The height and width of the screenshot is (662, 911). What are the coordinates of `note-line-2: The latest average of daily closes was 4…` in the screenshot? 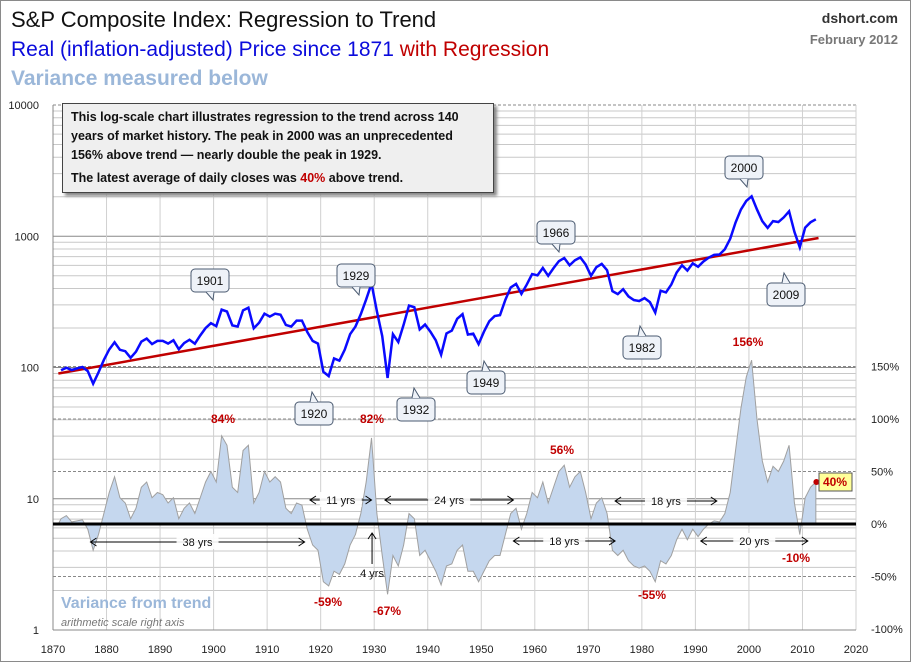 It's located at (278, 178).